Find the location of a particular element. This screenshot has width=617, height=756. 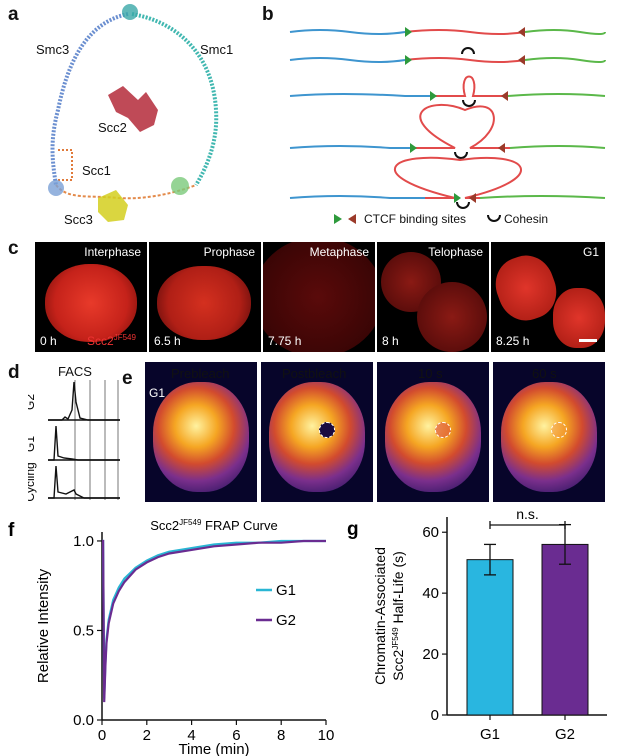

y-label-sup: JF549 is located at coordinates (395, 638).